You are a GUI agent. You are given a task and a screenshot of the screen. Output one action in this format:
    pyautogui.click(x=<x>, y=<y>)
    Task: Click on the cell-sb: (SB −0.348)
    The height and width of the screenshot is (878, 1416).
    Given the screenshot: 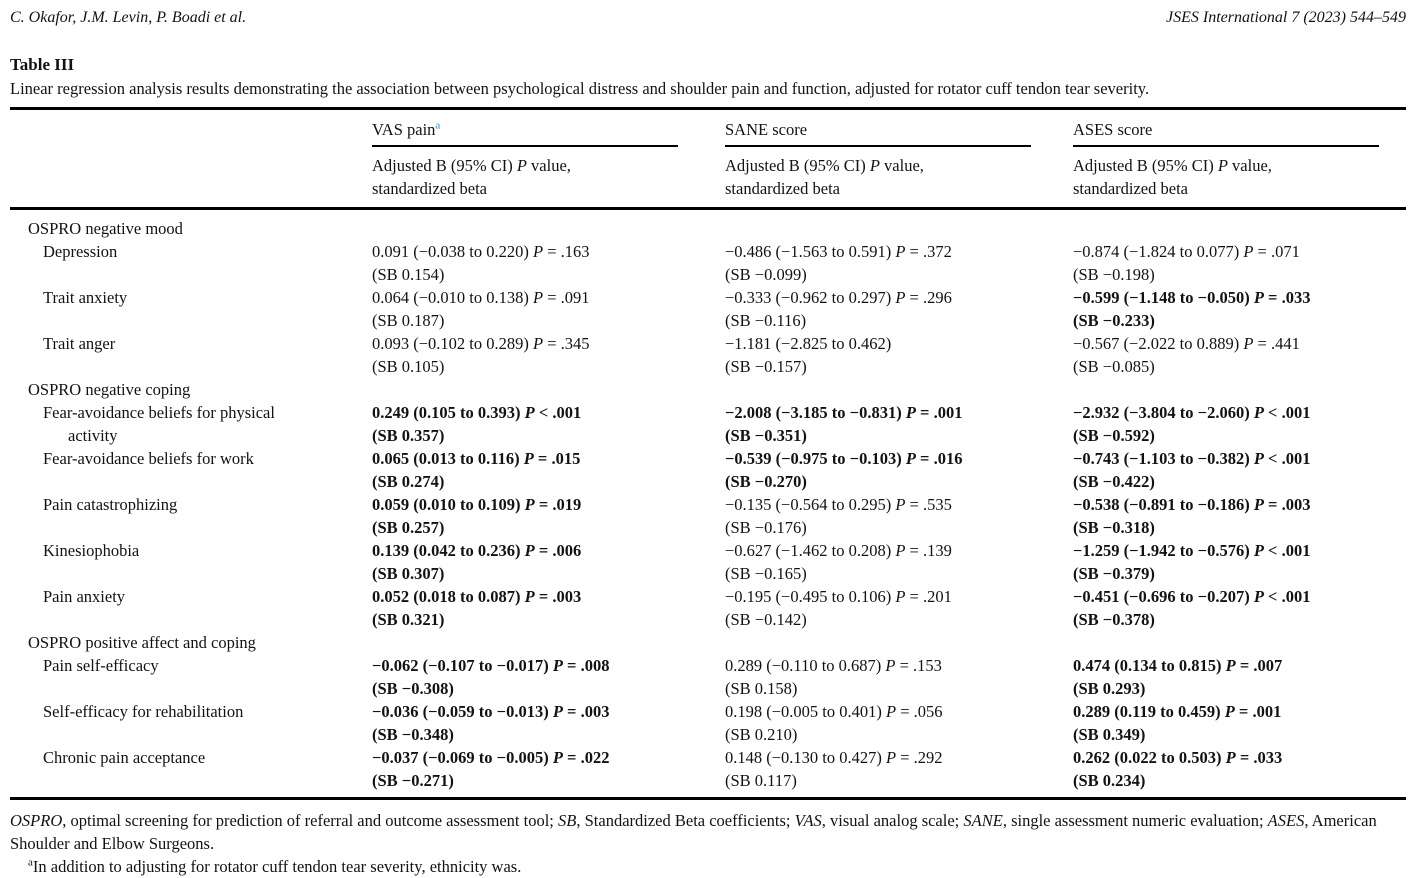 What is the action you would take?
    pyautogui.click(x=413, y=734)
    